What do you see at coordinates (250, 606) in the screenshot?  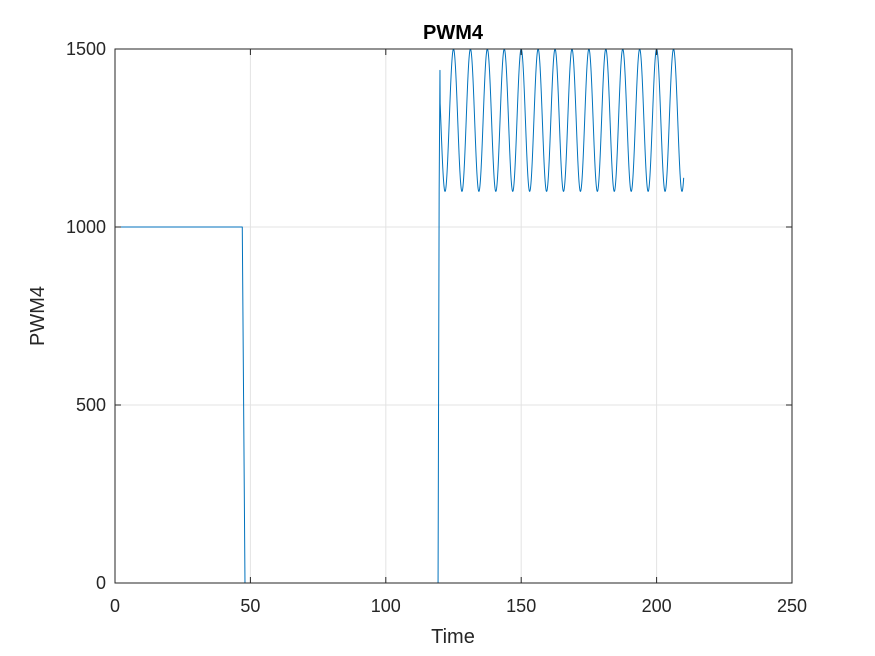 I see `x-tick-label-1: 50` at bounding box center [250, 606].